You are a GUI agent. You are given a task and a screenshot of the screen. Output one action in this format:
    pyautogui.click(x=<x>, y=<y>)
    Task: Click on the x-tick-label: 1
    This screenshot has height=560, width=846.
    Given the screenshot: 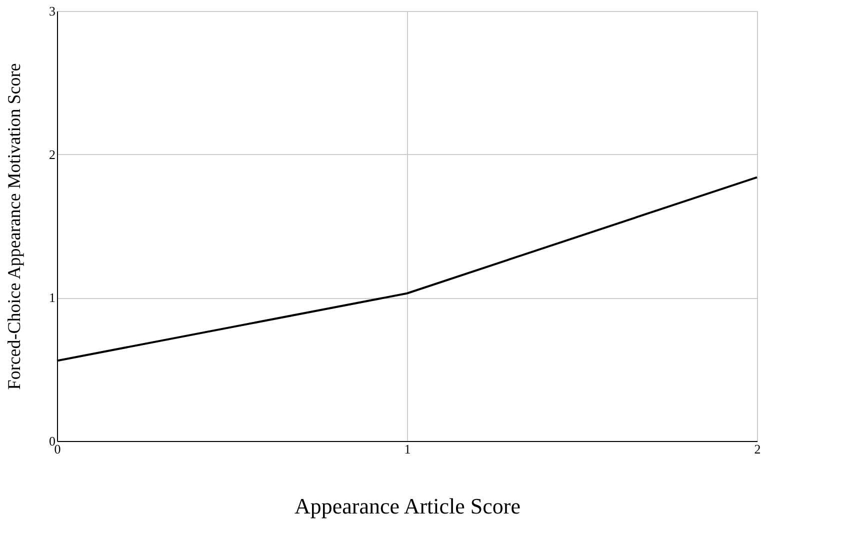 What is the action you would take?
    pyautogui.click(x=407, y=449)
    